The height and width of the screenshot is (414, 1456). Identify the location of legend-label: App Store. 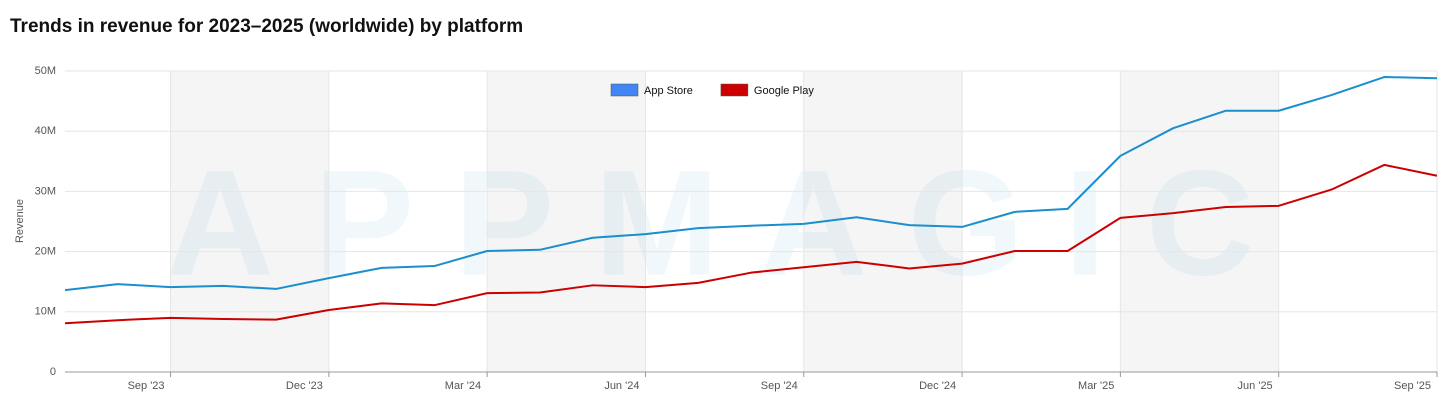
(668, 91).